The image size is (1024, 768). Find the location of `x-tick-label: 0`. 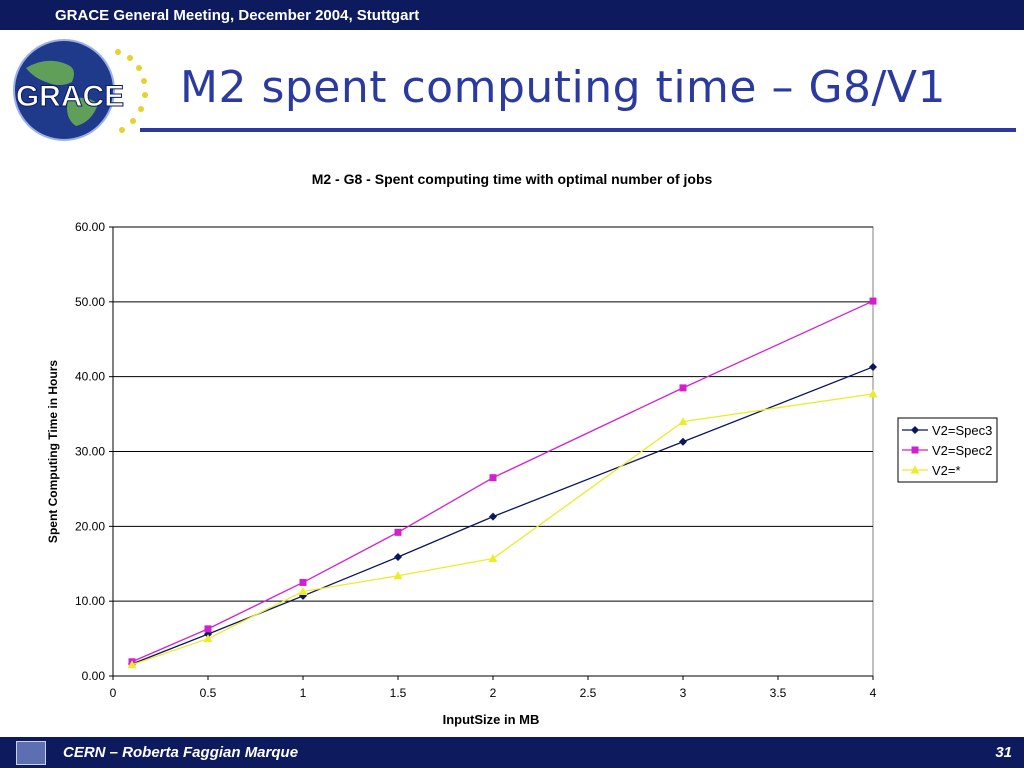

x-tick-label: 0 is located at coordinates (113, 693).